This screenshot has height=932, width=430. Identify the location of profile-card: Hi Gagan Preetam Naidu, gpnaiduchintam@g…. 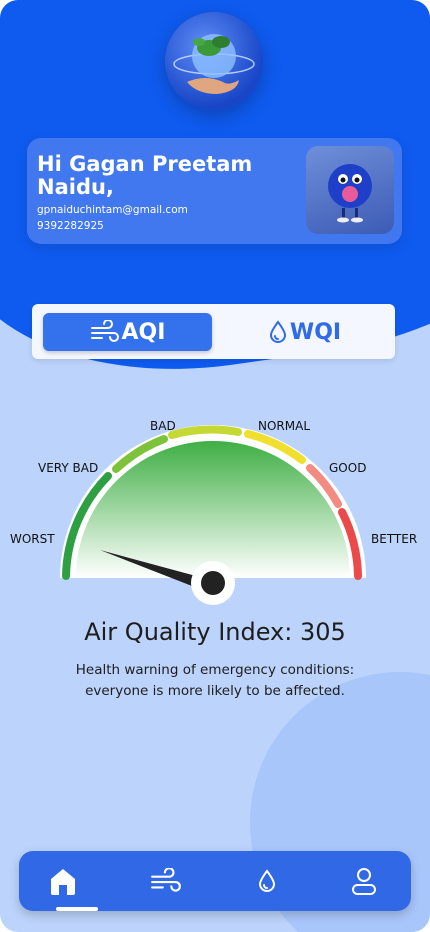
(214, 191).